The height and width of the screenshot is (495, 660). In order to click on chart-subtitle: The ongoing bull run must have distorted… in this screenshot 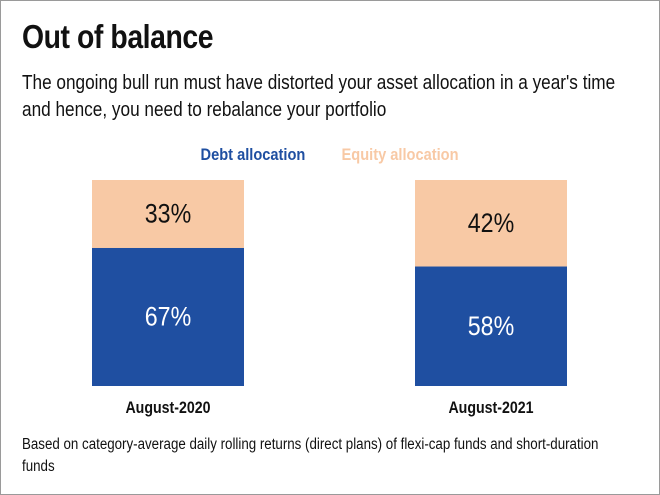, I will do `click(319, 96)`.